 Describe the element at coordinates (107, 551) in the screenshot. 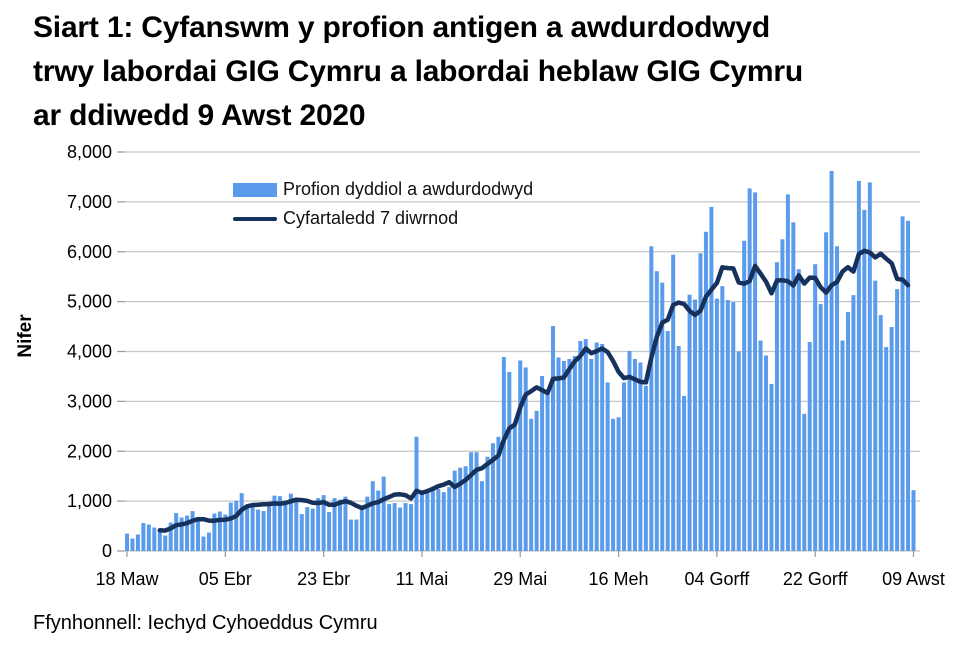

I see `y-tick-label: 0` at that location.